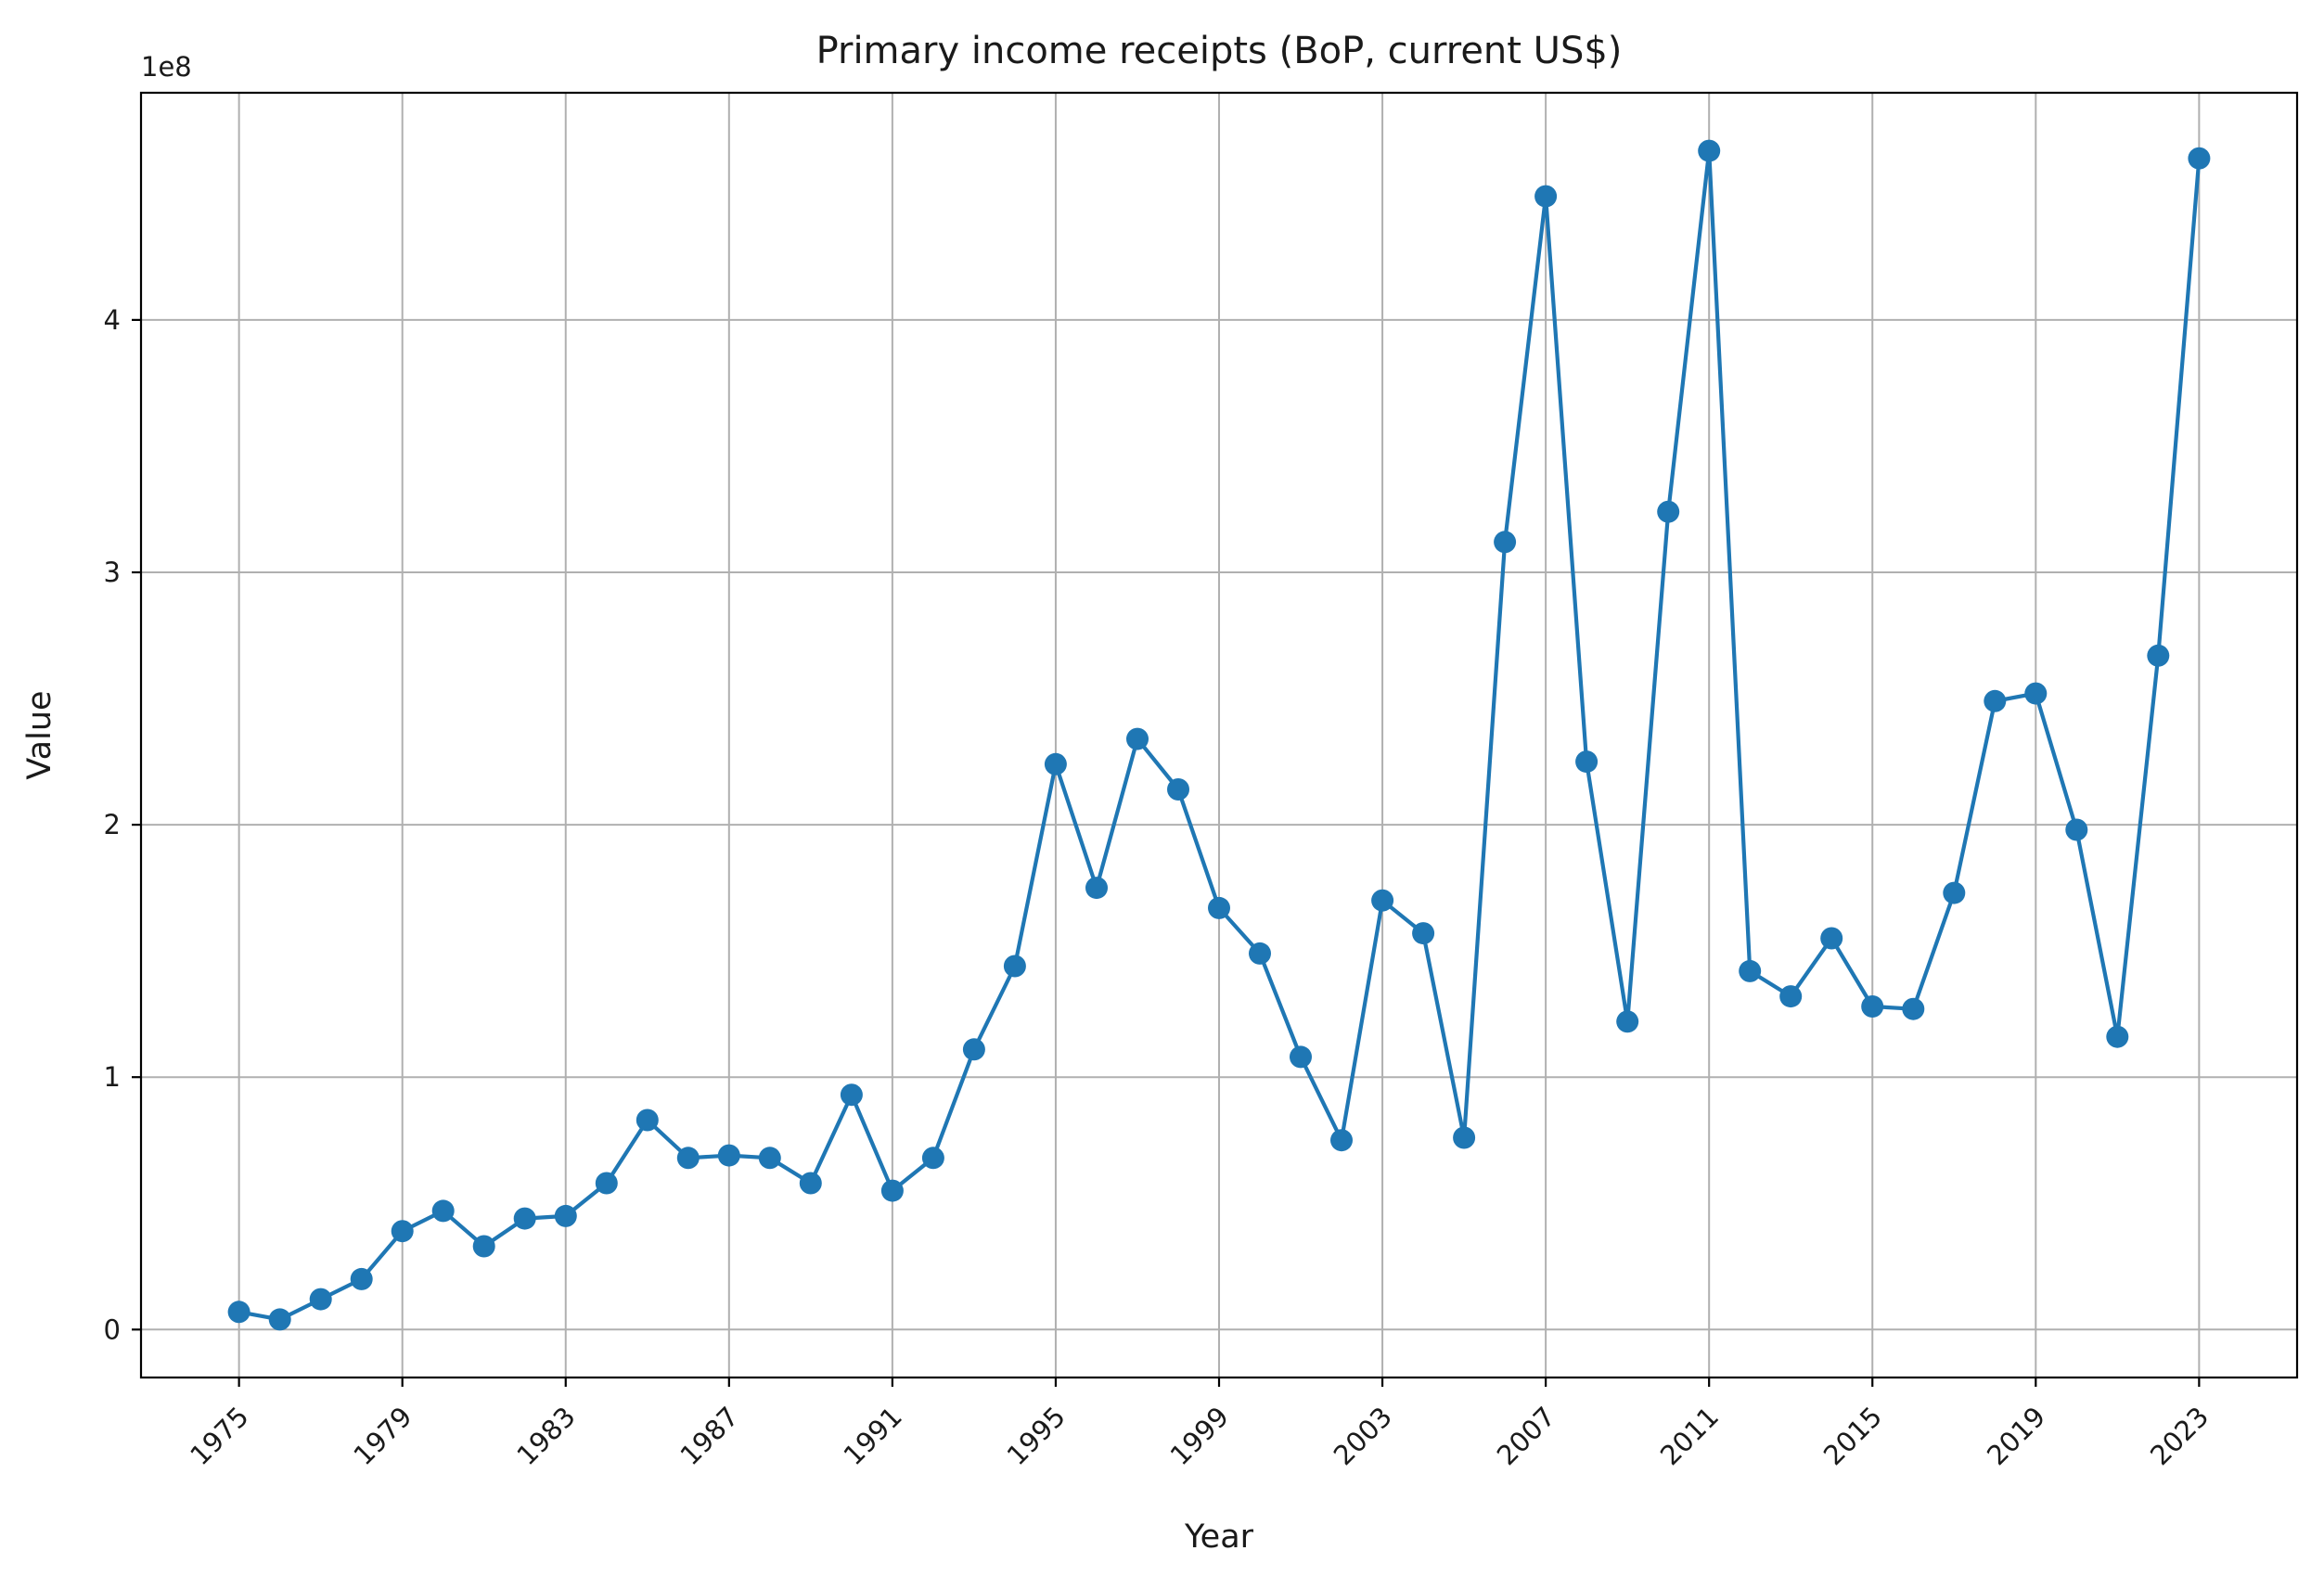  I want to click on x-tick-label: 1991, so click(873, 1436).